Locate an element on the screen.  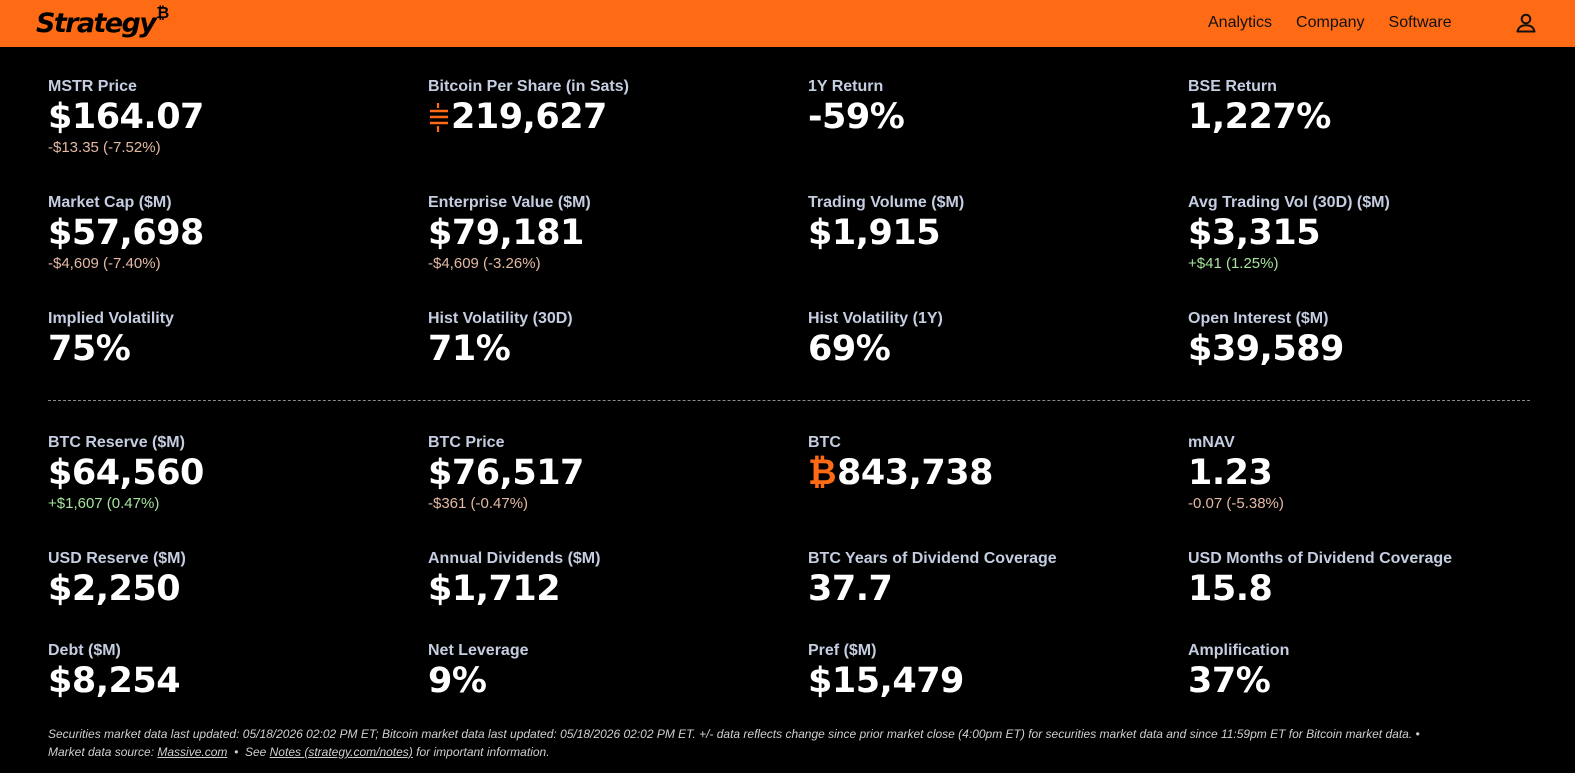
metric-mstr-price: MSTR Price $164.07 -$13.35 (-7.52%) is located at coordinates (238, 135).